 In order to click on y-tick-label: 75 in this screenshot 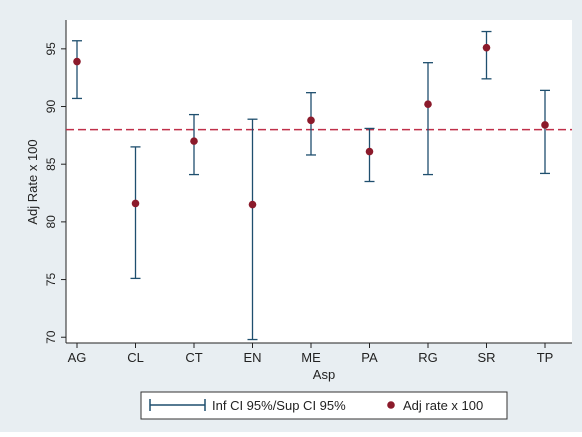, I will do `click(51, 280)`.